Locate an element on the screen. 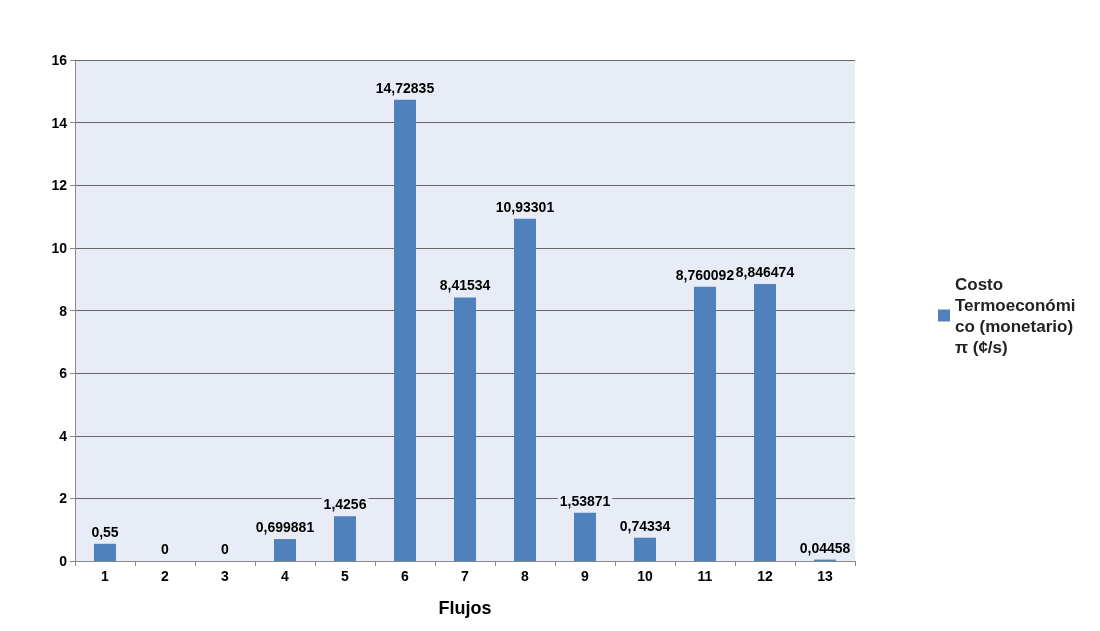 The width and height of the screenshot is (1100, 631). legend-label: Costo Termoeconómico (monetario) π (¢/s) is located at coordinates (1016, 315).